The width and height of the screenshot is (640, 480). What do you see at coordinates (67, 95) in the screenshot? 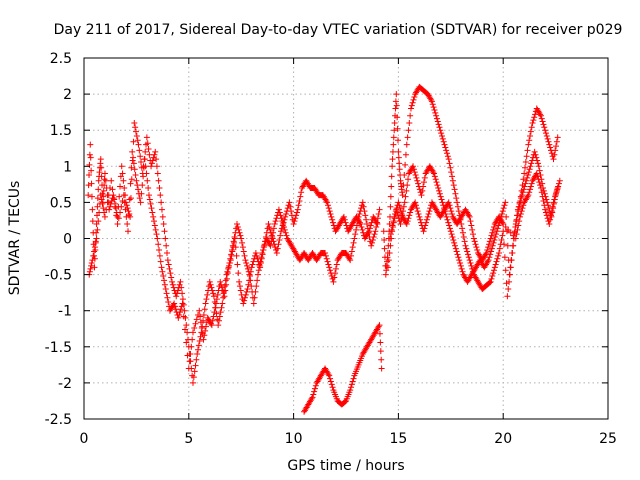
I see `y-tick-label: 2` at bounding box center [67, 95].